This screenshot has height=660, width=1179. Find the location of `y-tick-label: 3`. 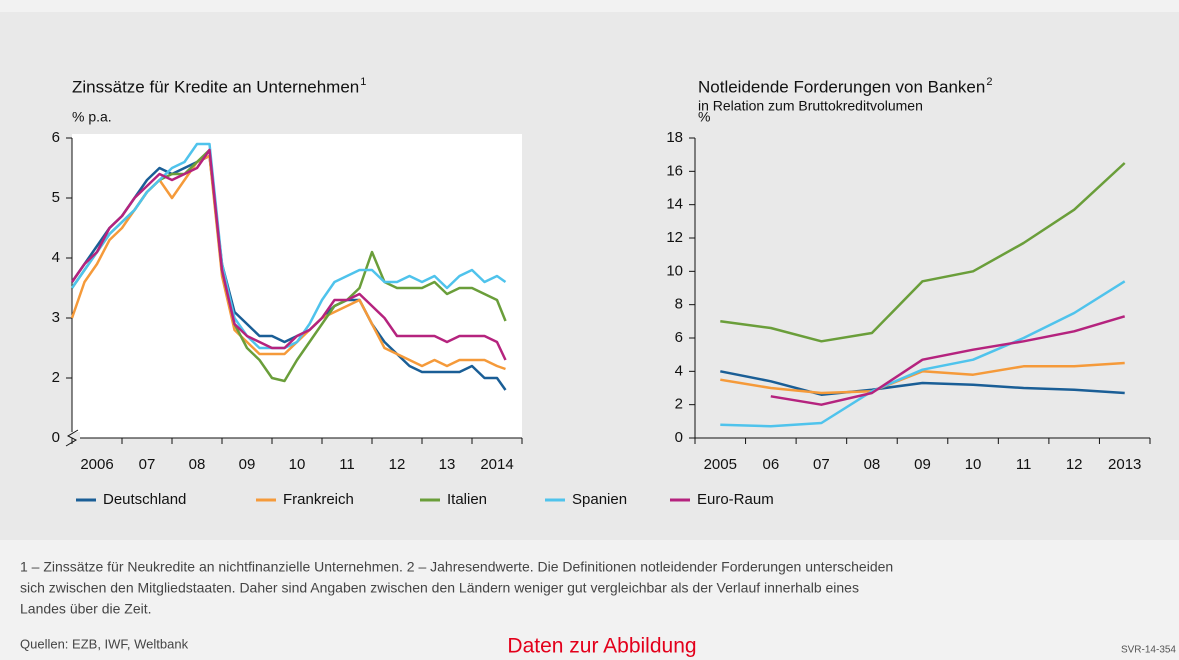

y-tick-label: 3 is located at coordinates (56, 317).